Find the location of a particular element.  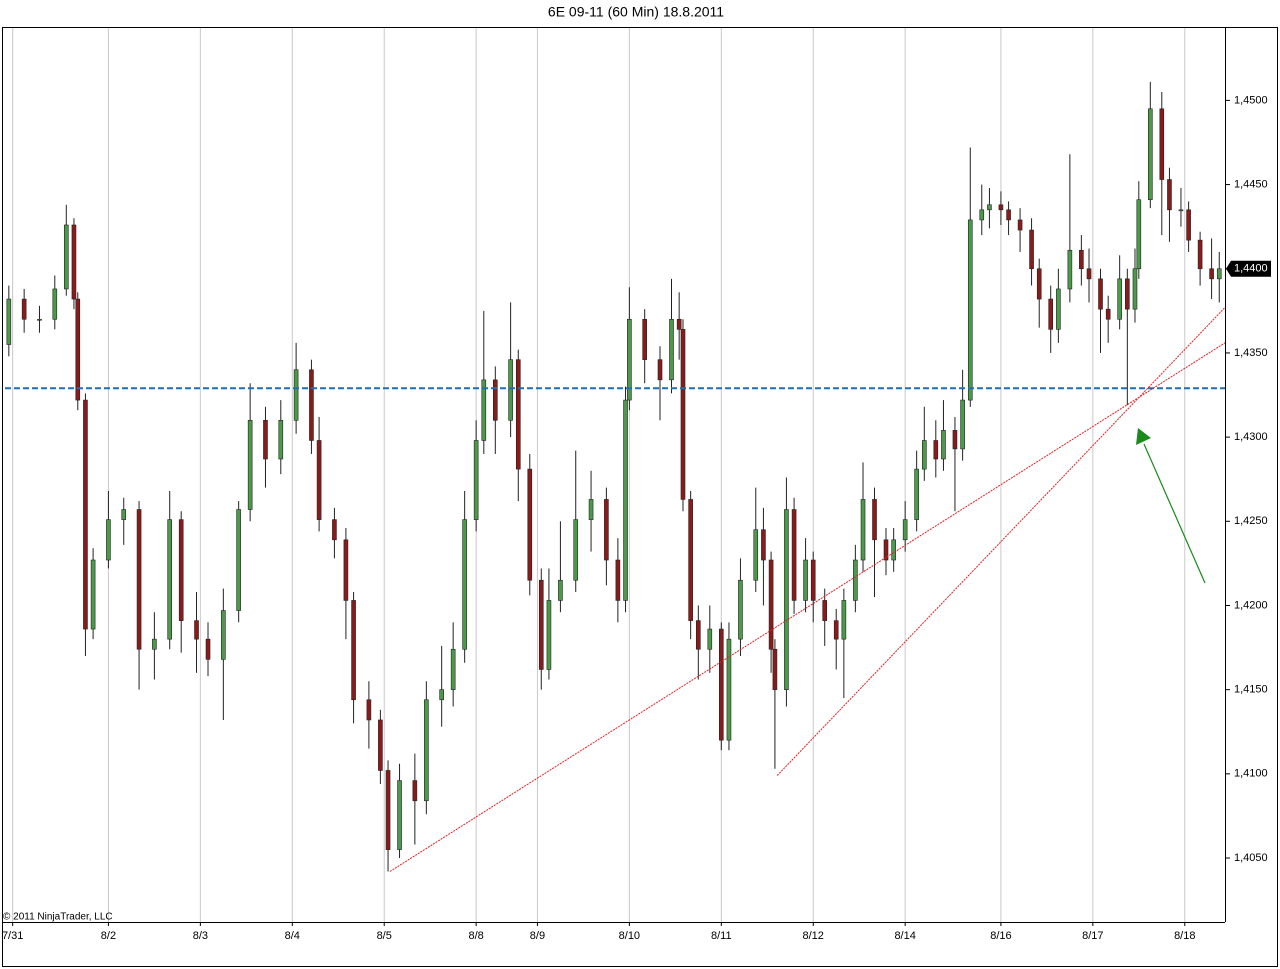

arrow-head is located at coordinates (1143, 436).